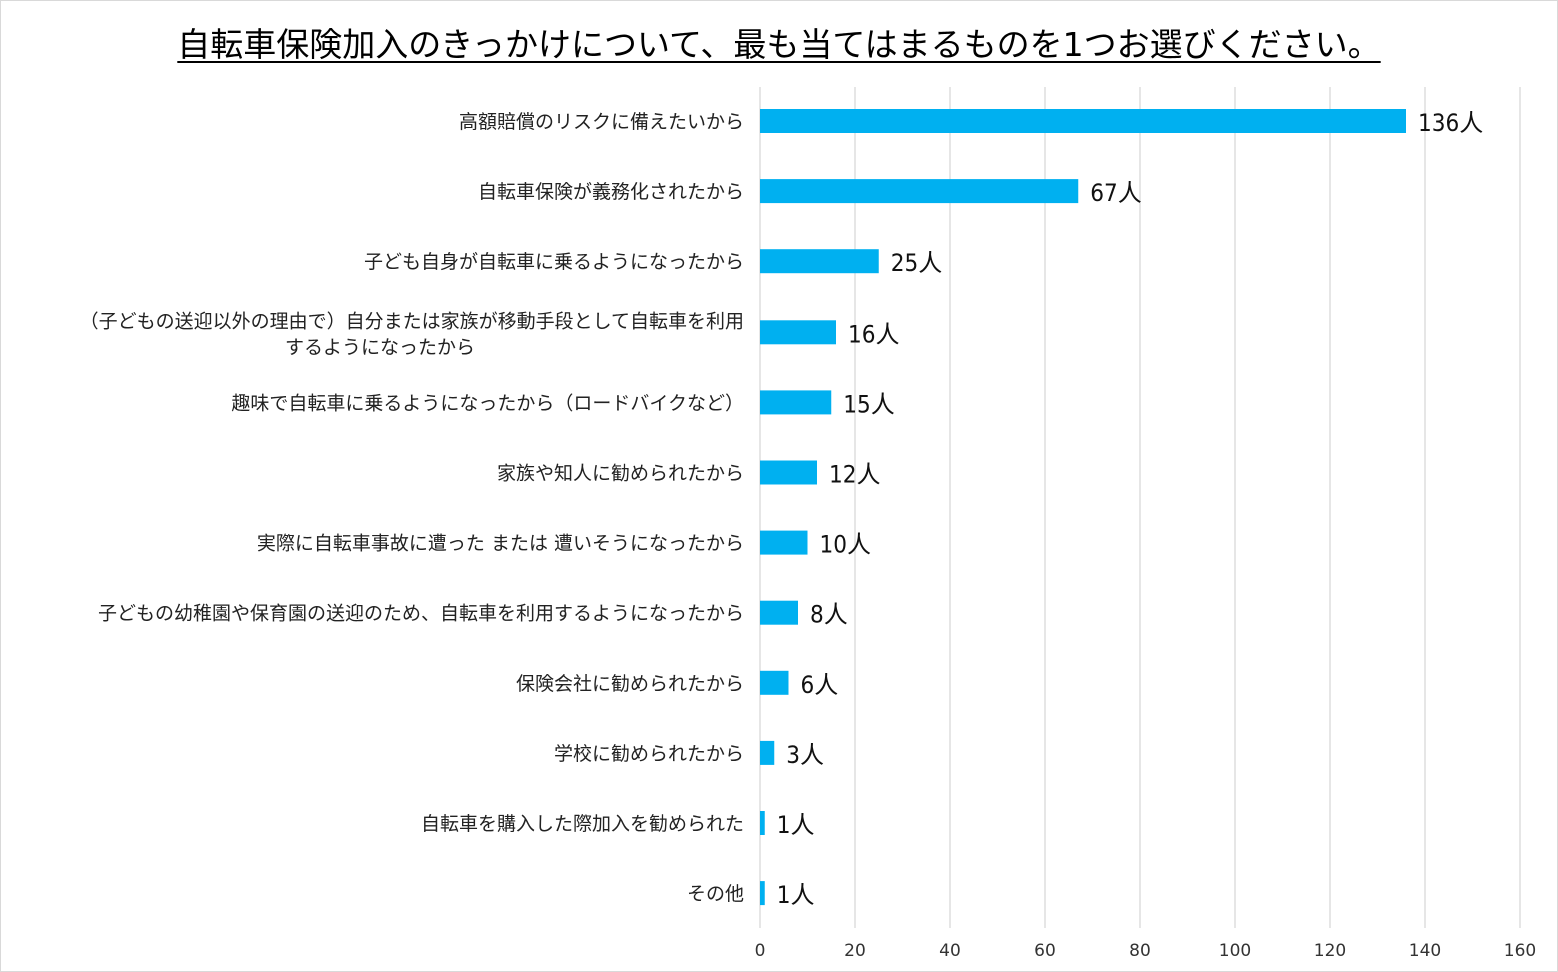  I want to click on data-label: 6人, so click(820, 685).